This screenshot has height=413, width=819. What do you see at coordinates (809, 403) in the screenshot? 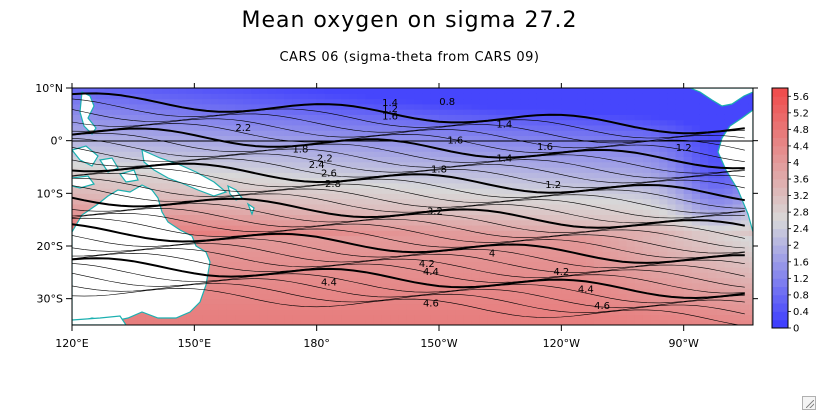
I see `window-resize-grip` at bounding box center [809, 403].